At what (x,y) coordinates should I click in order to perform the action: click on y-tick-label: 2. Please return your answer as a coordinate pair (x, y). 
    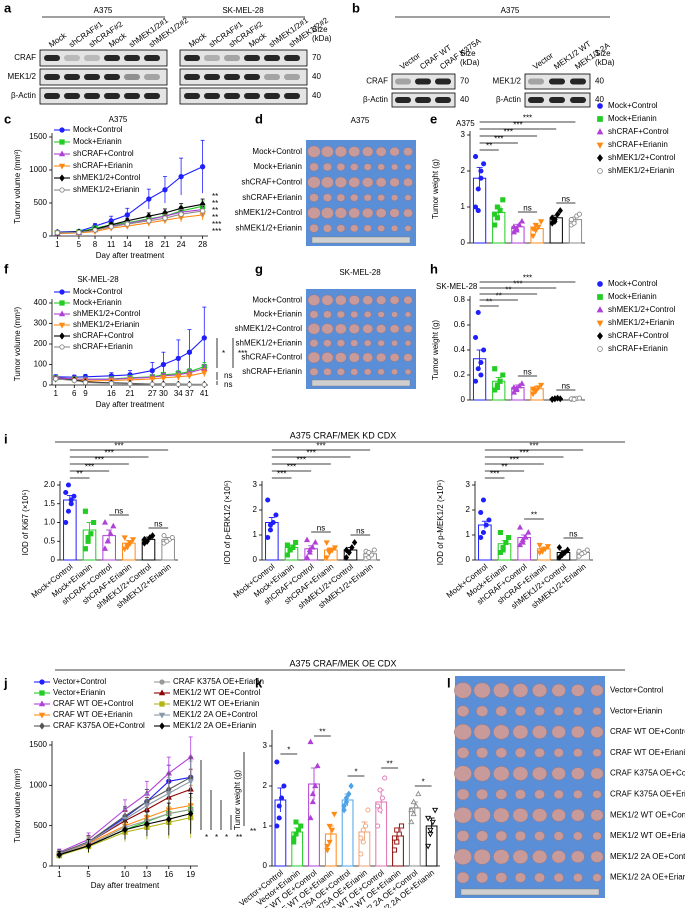
    Looking at the image, I should click on (265, 785).